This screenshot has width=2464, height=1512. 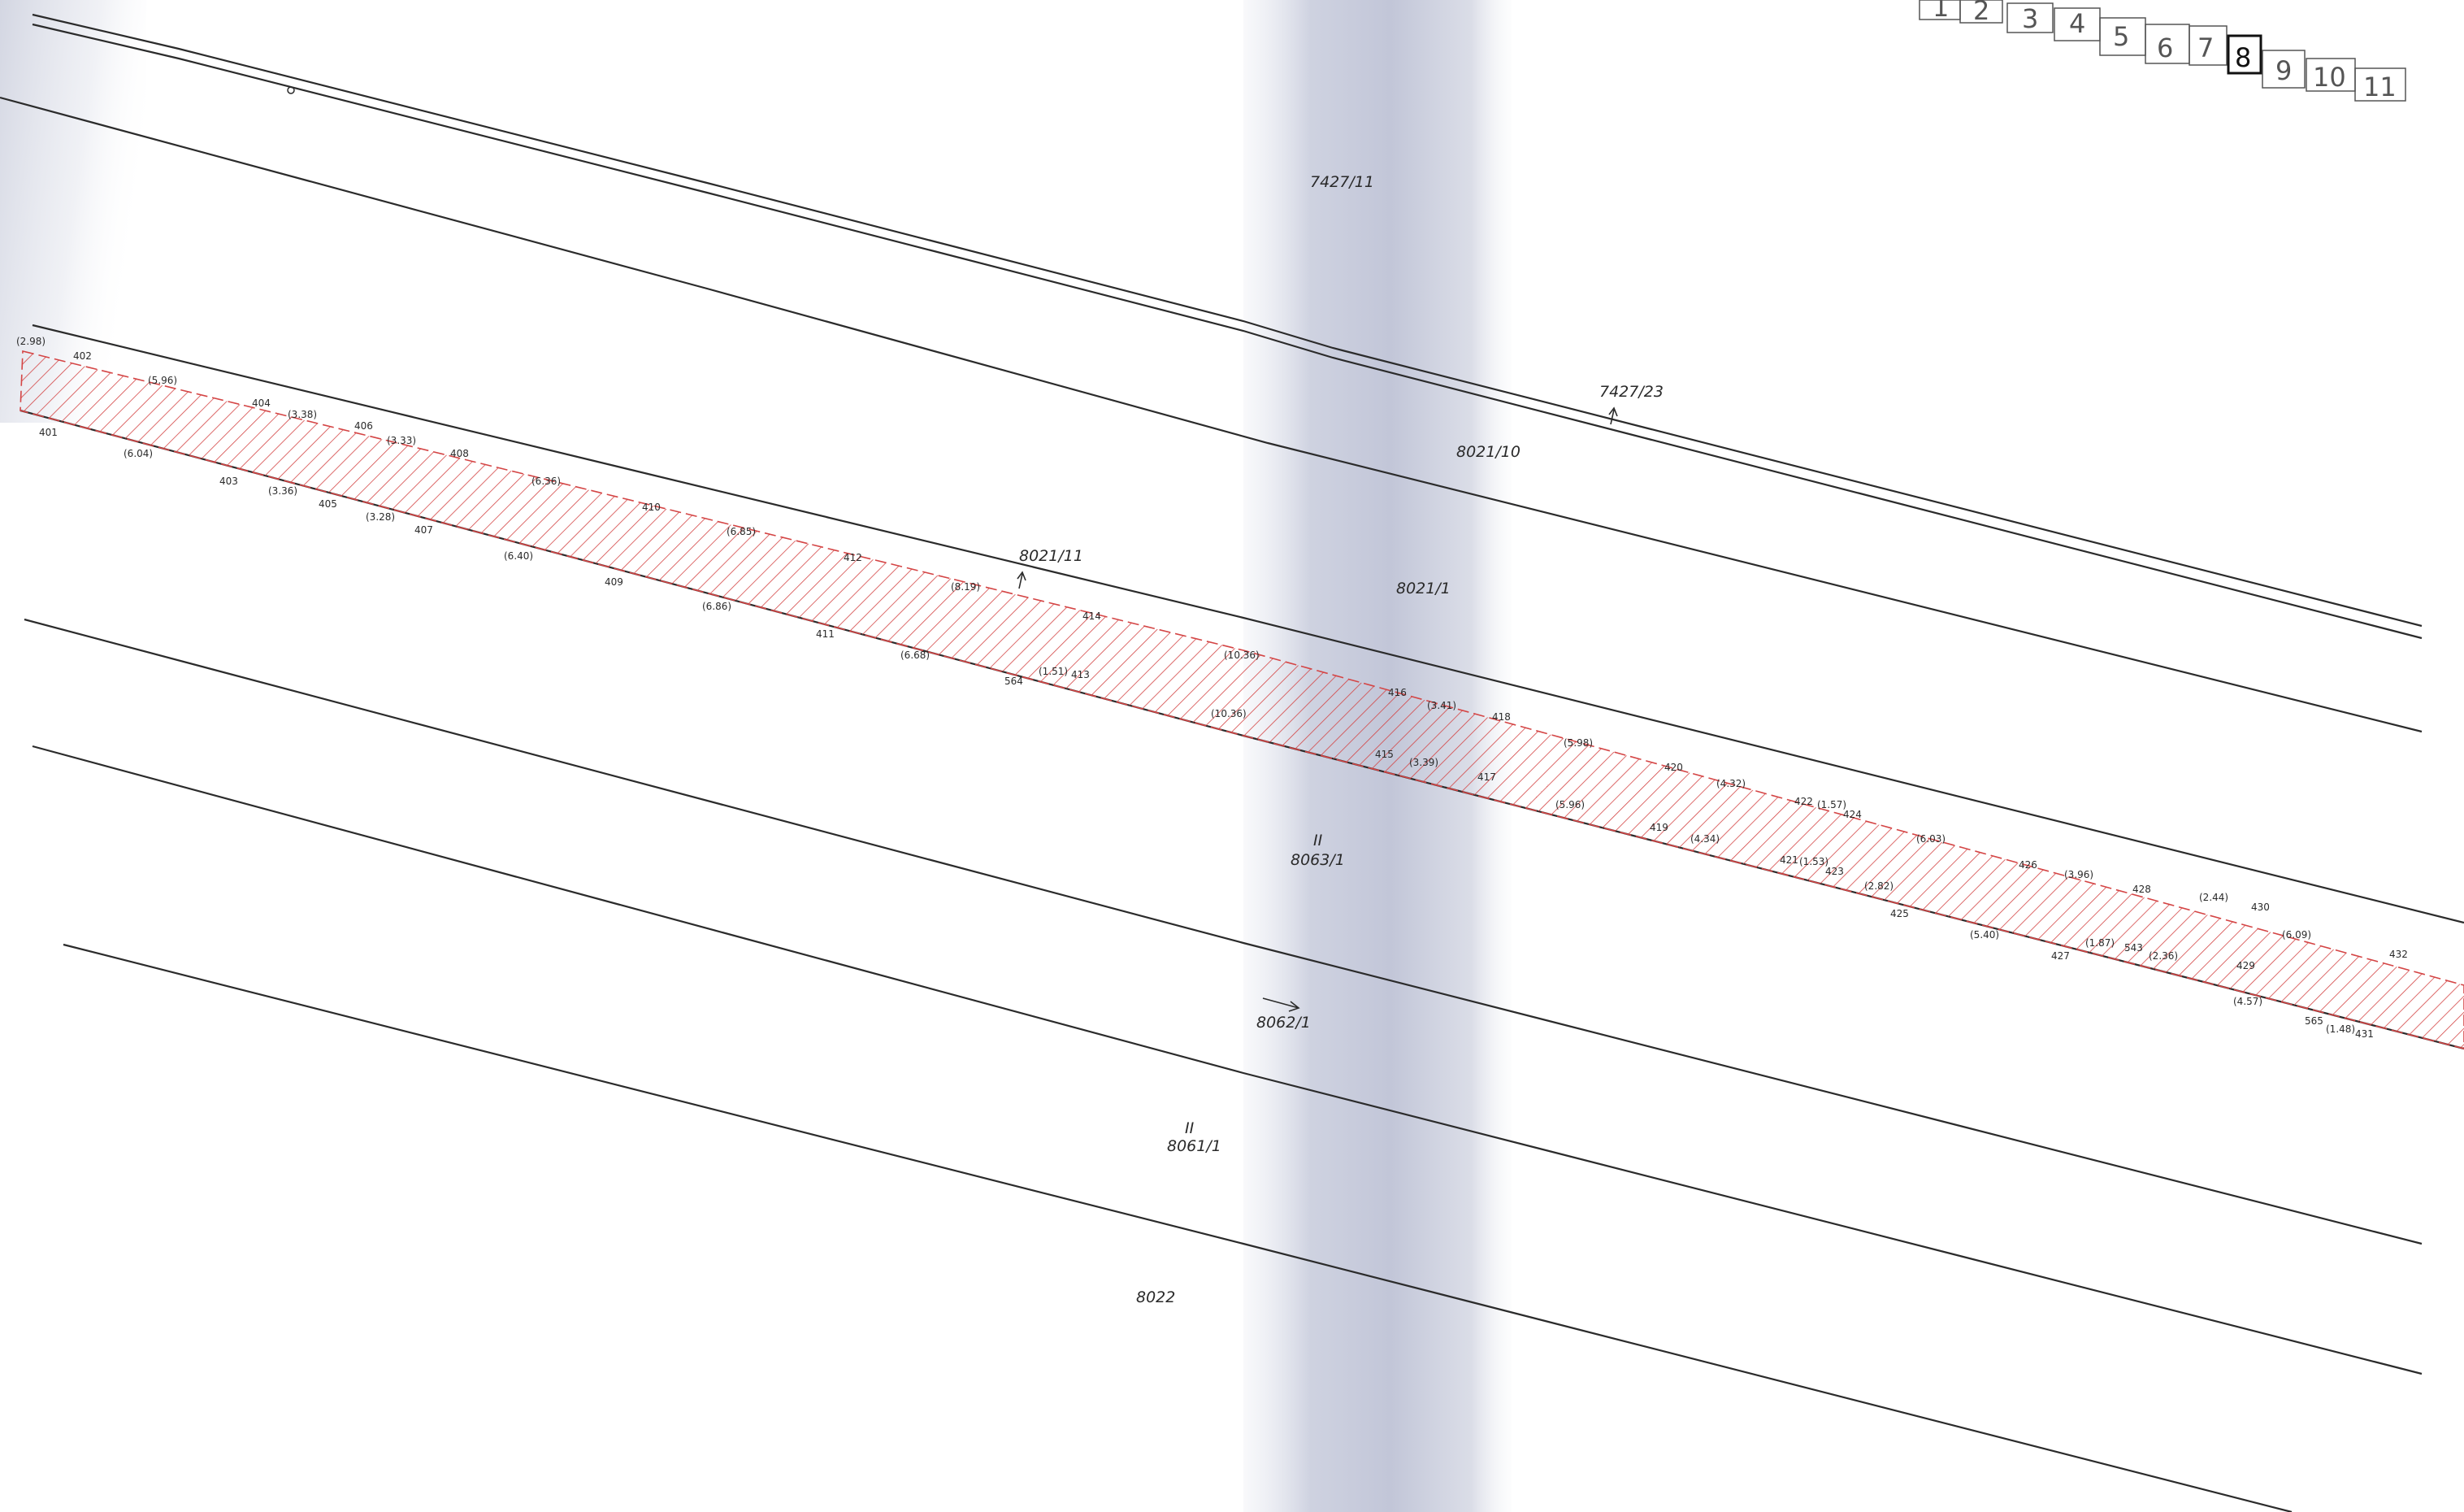 I want to click on point-label: 415, so click(x=1384, y=754).